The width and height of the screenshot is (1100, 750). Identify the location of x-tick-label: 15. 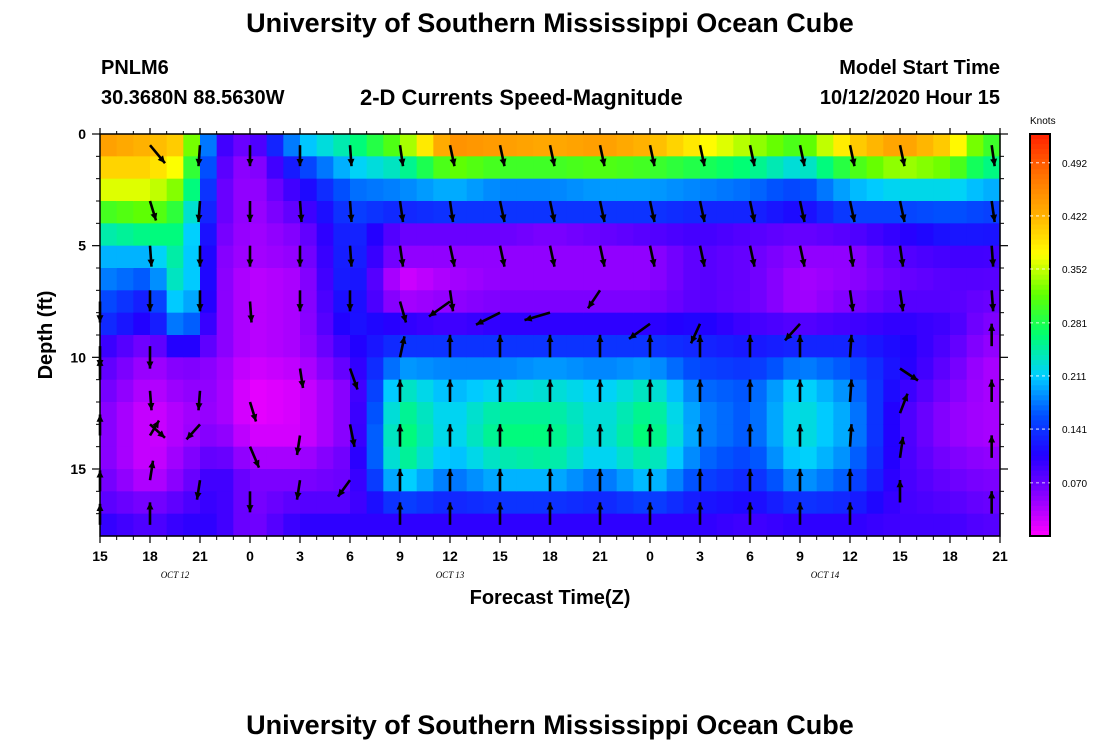
(100, 556).